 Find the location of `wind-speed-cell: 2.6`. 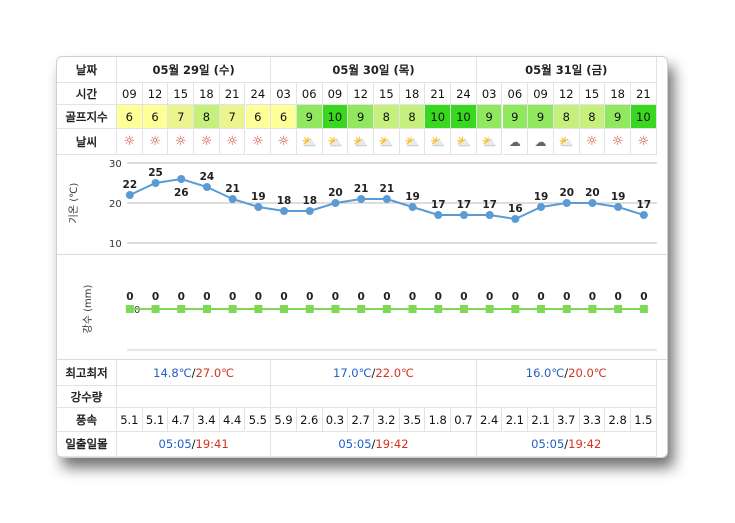

wind-speed-cell: 2.6 is located at coordinates (309, 420).